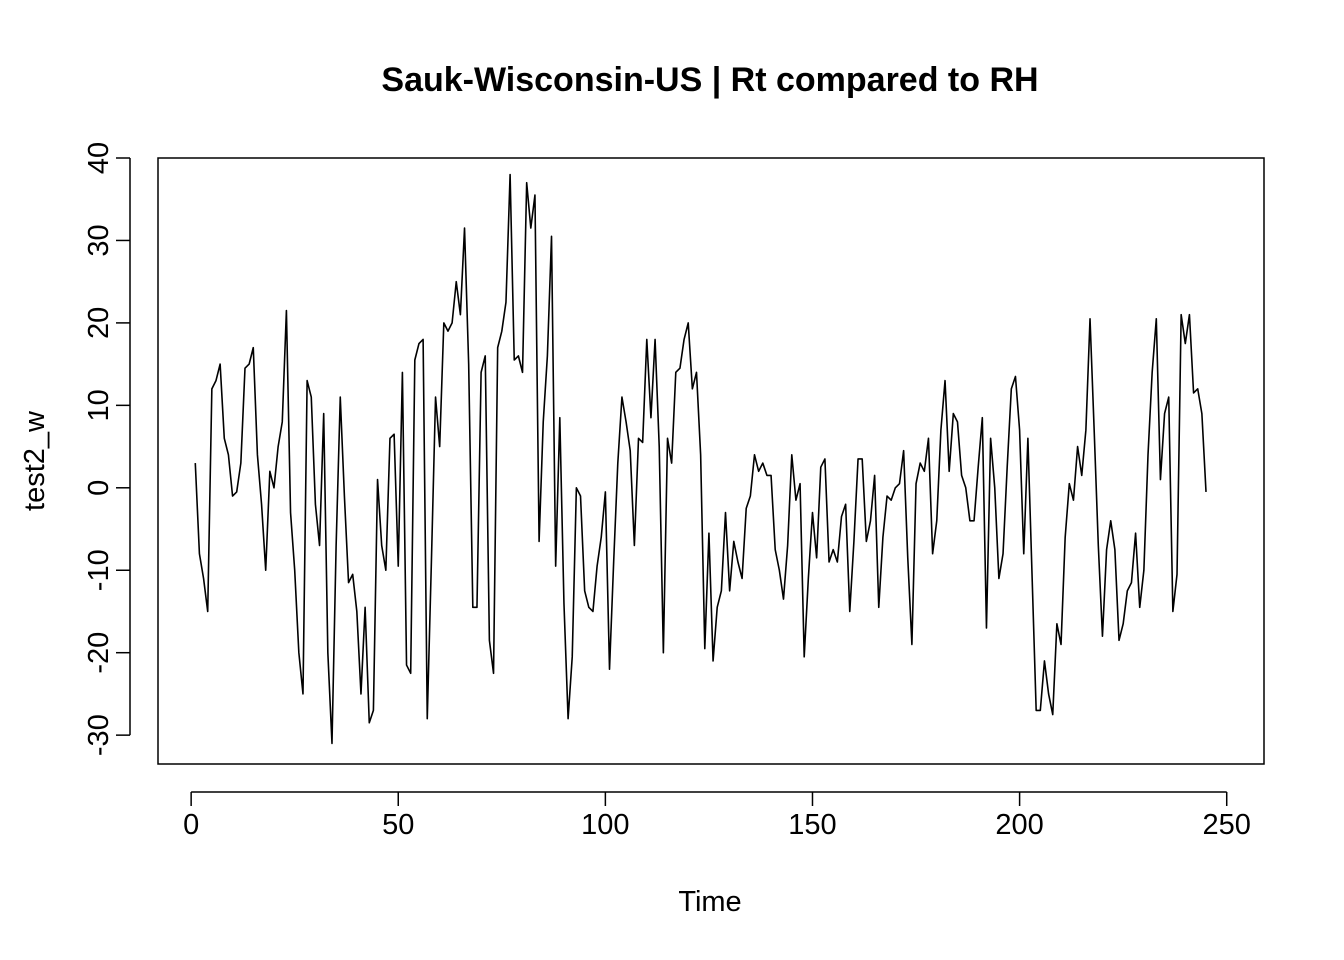  What do you see at coordinates (35, 460) in the screenshot?
I see `y-axis-label: test2_w` at bounding box center [35, 460].